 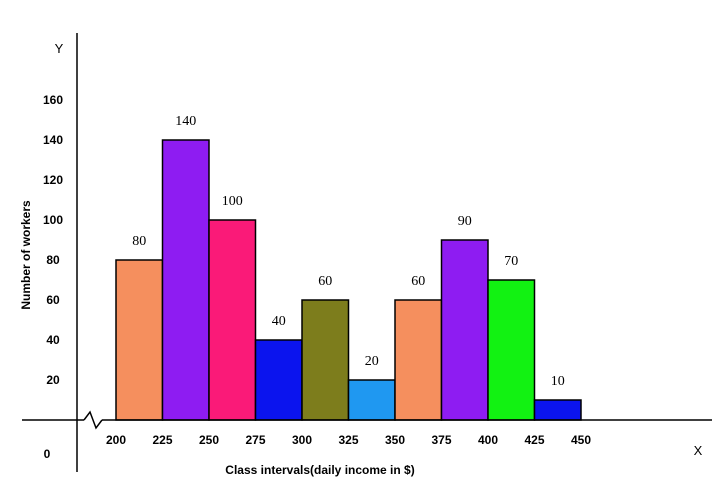 I want to click on y-tick-label-60: 60, so click(x=53, y=300).